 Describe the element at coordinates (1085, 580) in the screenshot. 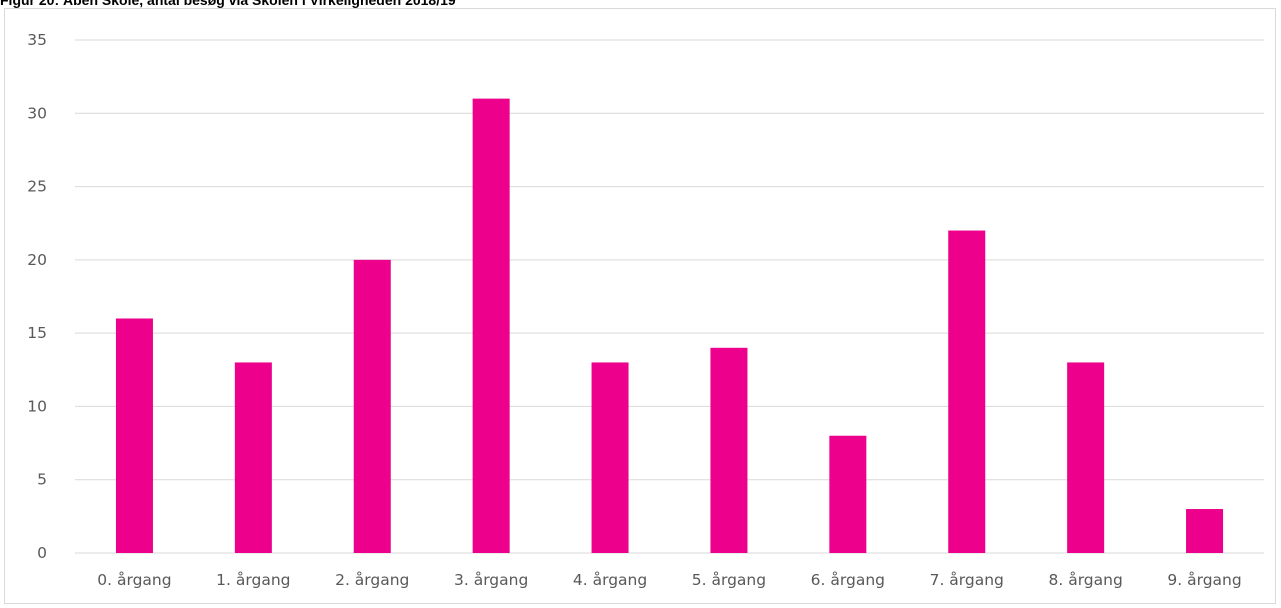

I see `x-tick-label: 8. årgang` at that location.